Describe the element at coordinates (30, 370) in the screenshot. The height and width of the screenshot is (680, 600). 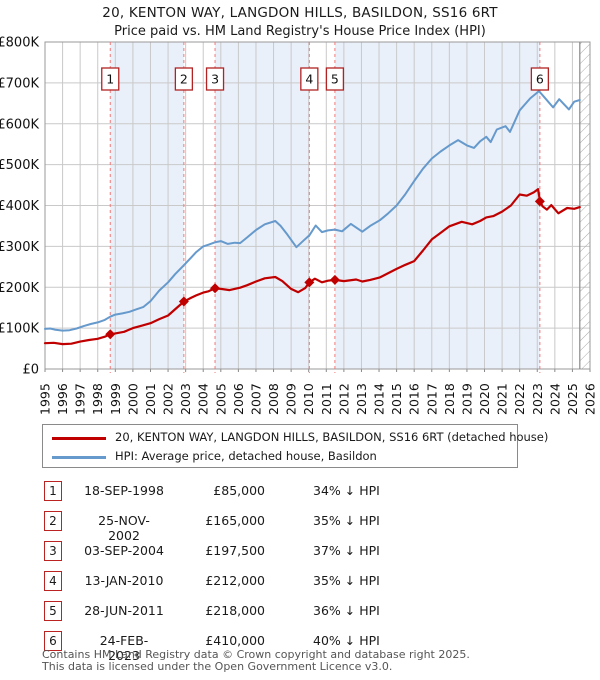
I see `y-axis-price-label: £0` at that location.